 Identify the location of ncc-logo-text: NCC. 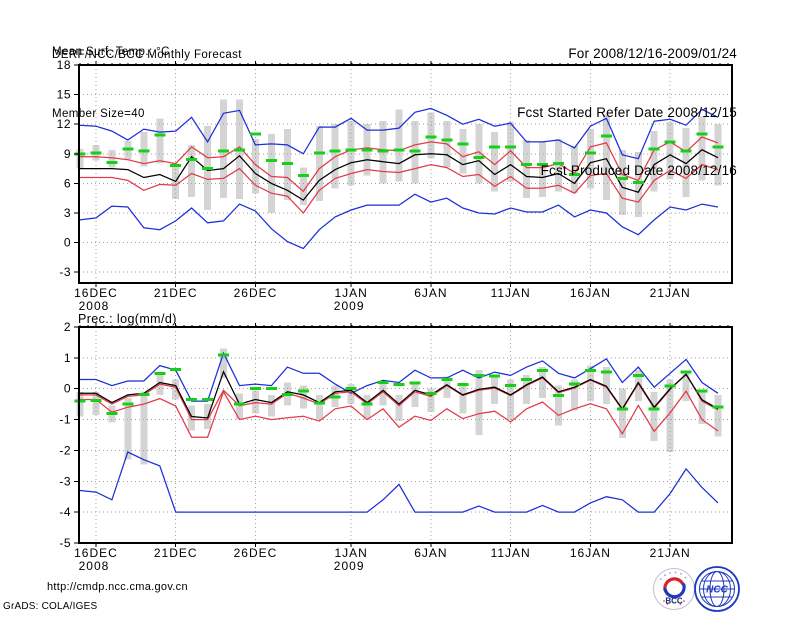
(717, 590).